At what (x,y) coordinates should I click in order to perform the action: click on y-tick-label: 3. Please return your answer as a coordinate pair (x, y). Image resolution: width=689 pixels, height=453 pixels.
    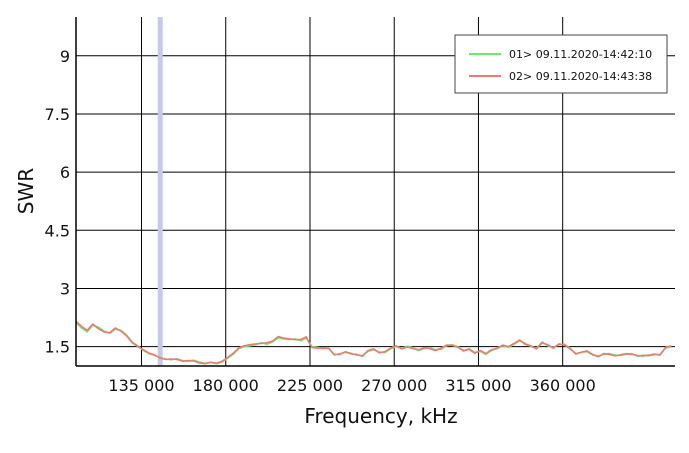
    Looking at the image, I should click on (65, 288).